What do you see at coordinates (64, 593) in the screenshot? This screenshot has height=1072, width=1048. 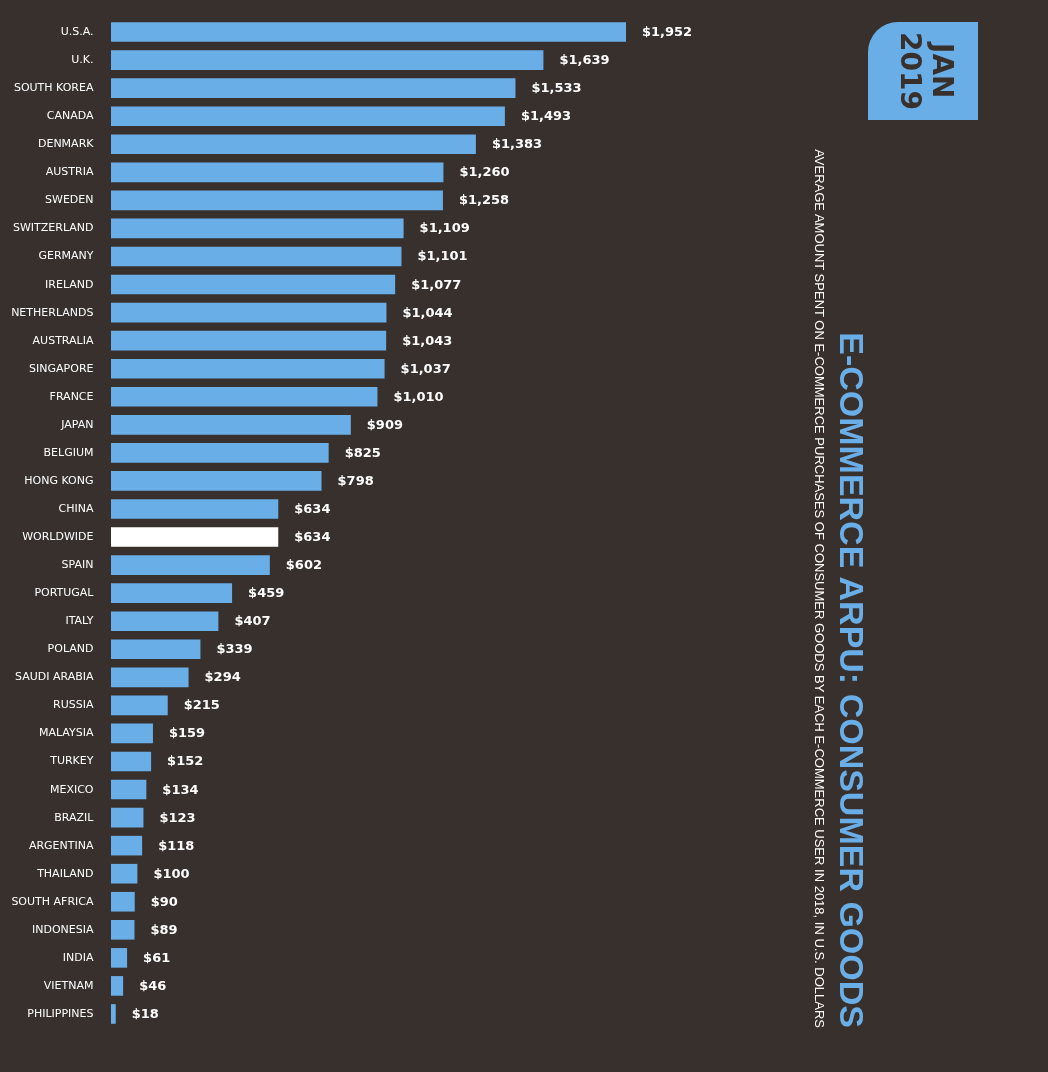 I see `y-tick-label: PORTUGAL` at bounding box center [64, 593].